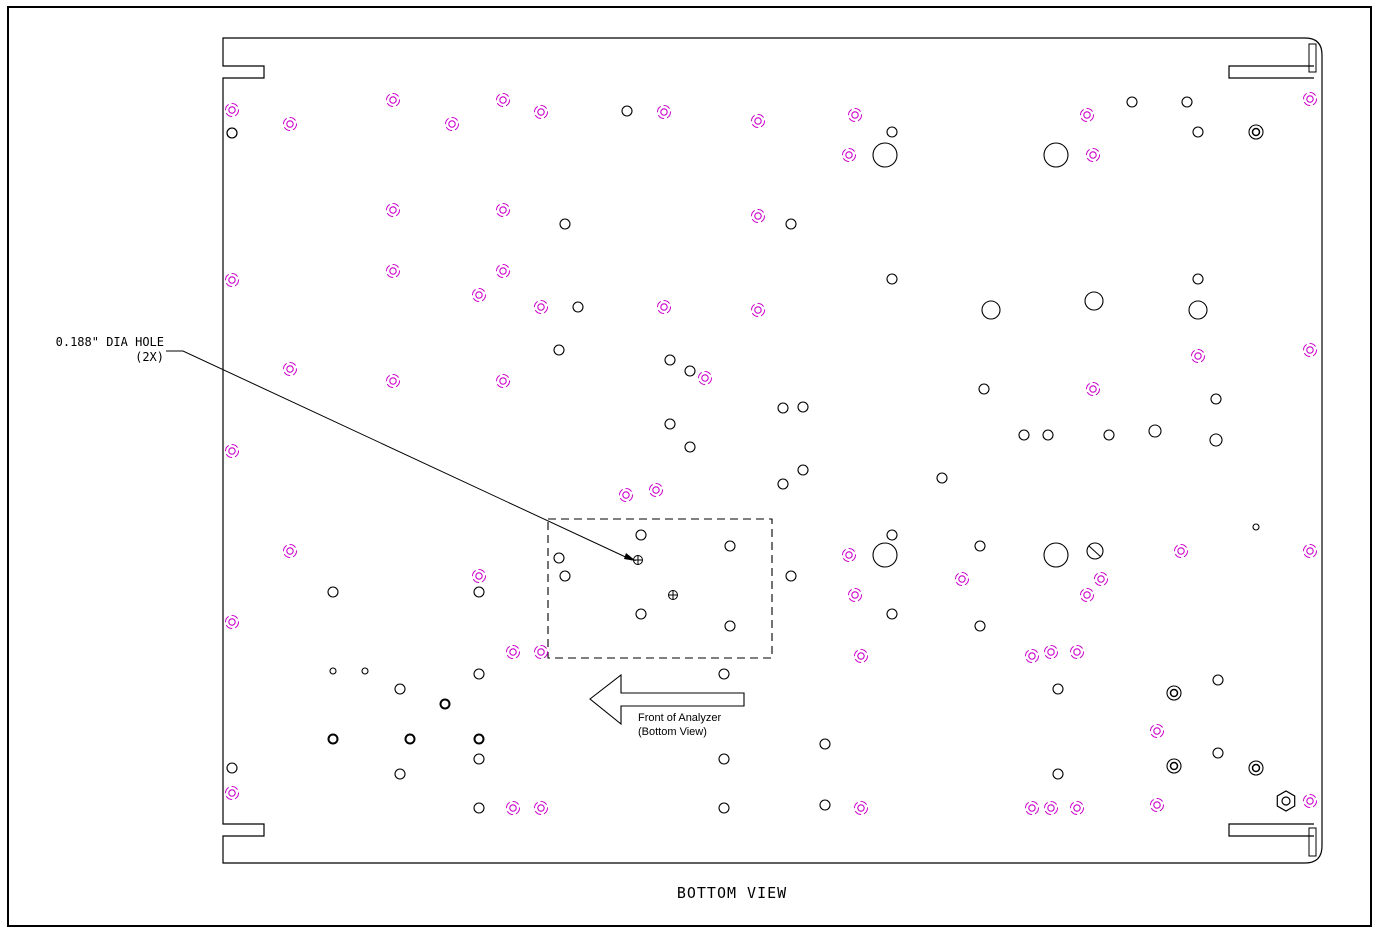 This screenshot has width=1376, height=933. I want to click on right-tab-top, so click(1312, 58).